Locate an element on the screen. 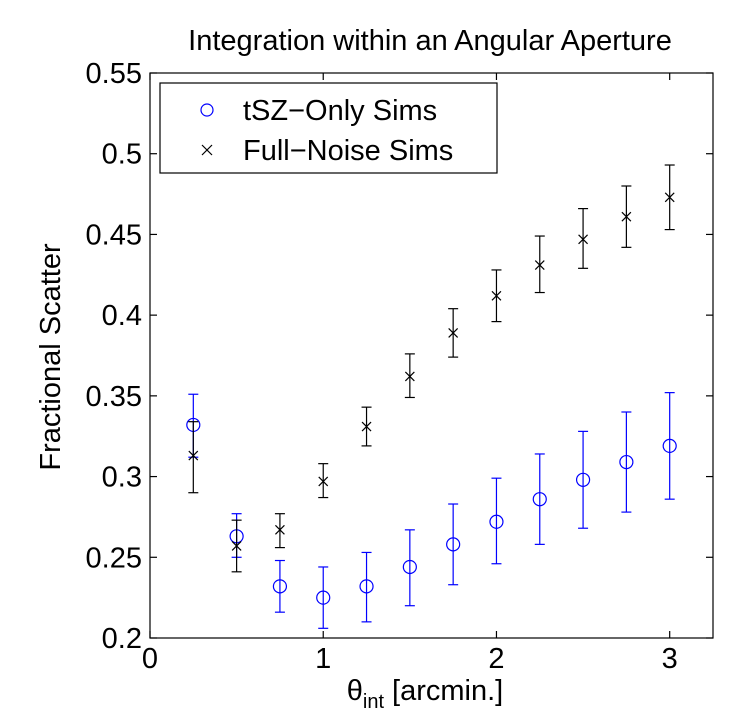 The image size is (748, 726). legend-box is located at coordinates (328, 128).